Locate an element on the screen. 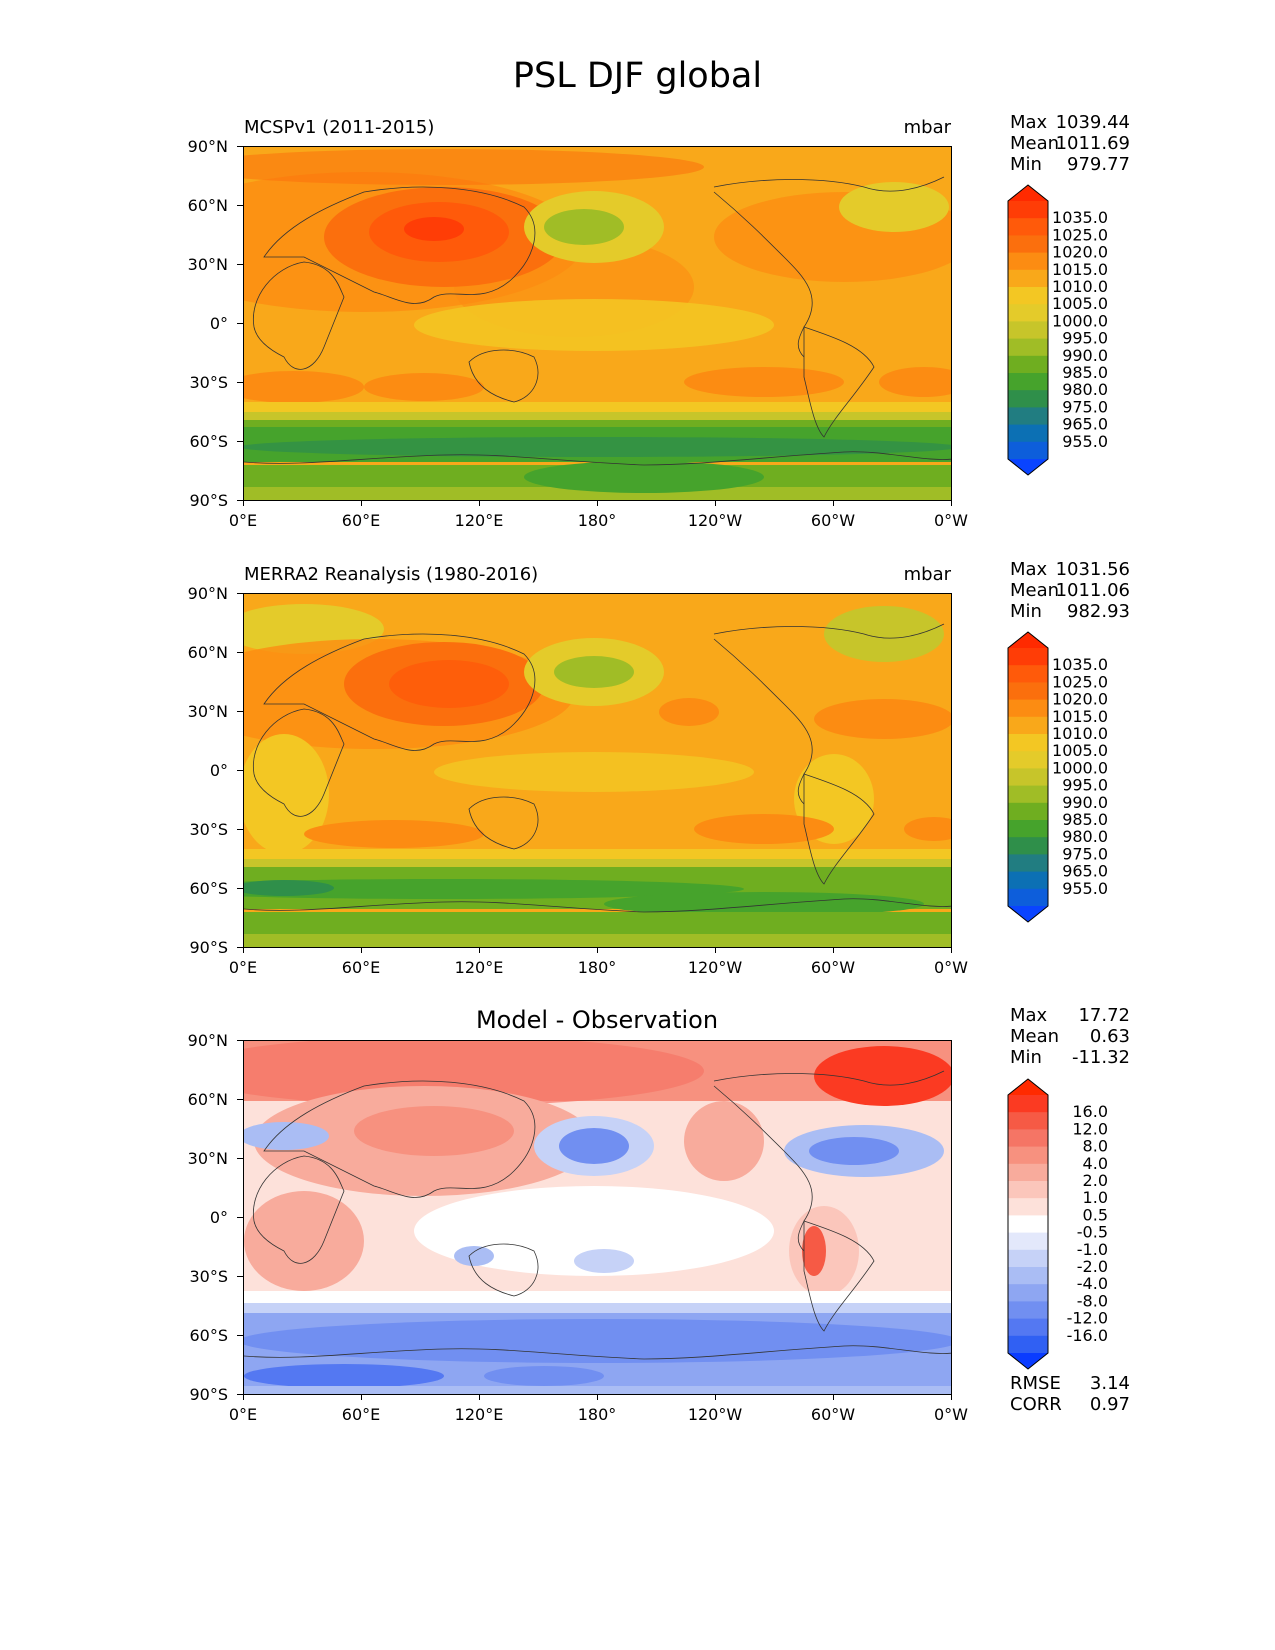 Image resolution: width=1275 pixels, height=1650 pixels. panel-2-units: mbar is located at coordinates (927, 574).